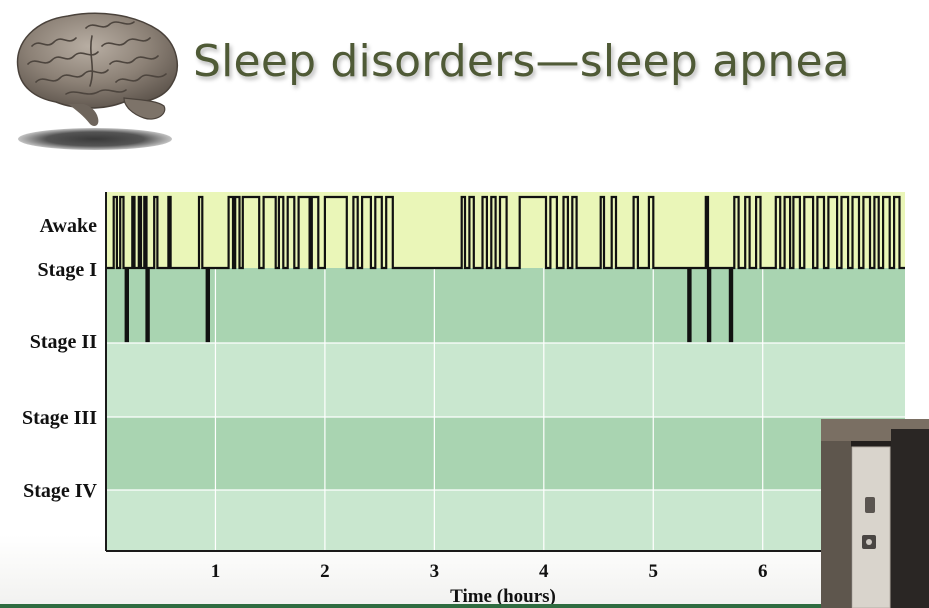 The image size is (929, 608). I want to click on x-tick-label: 5, so click(654, 571).